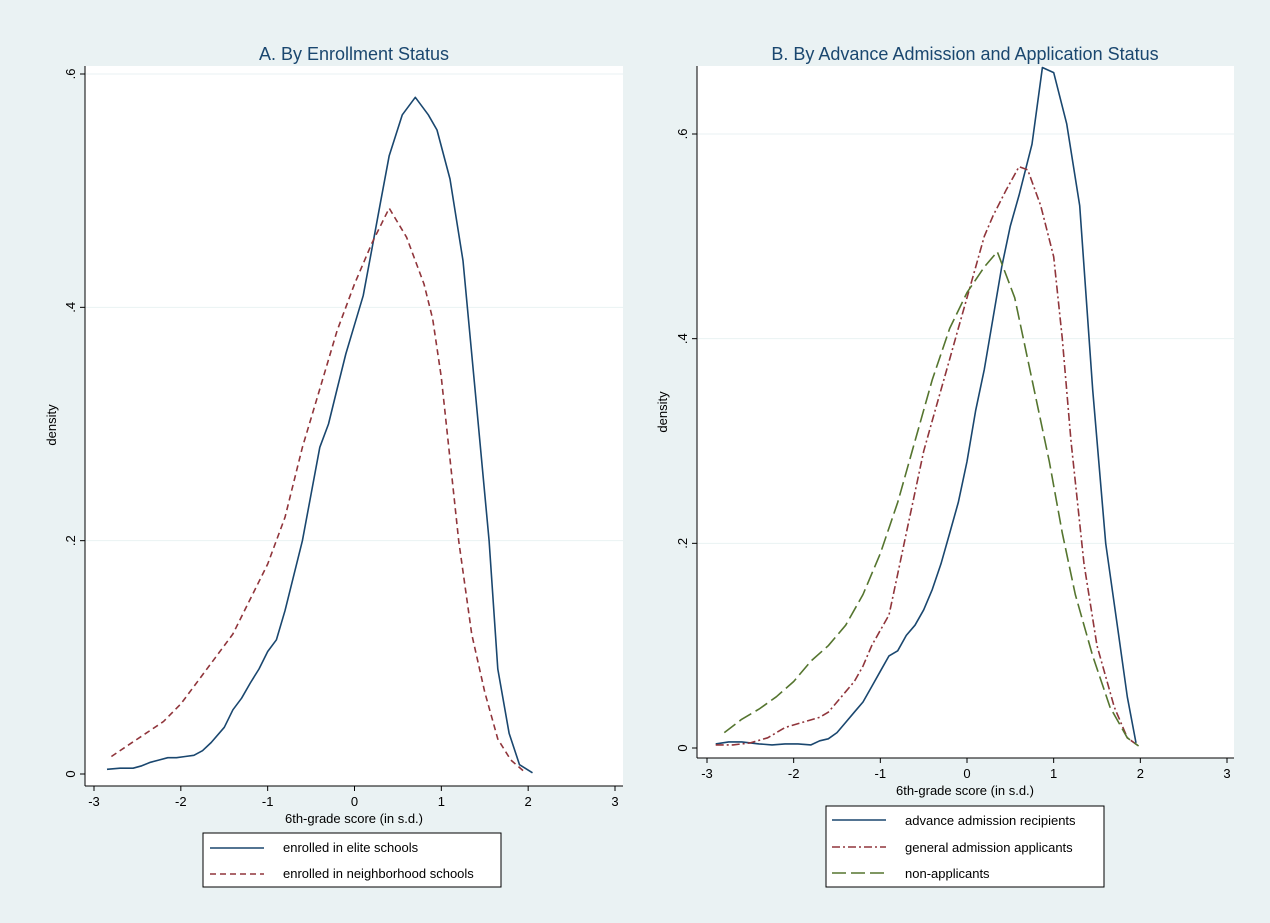  What do you see at coordinates (682, 543) in the screenshot?
I see `panel-b-y-tick-label: .2` at bounding box center [682, 543].